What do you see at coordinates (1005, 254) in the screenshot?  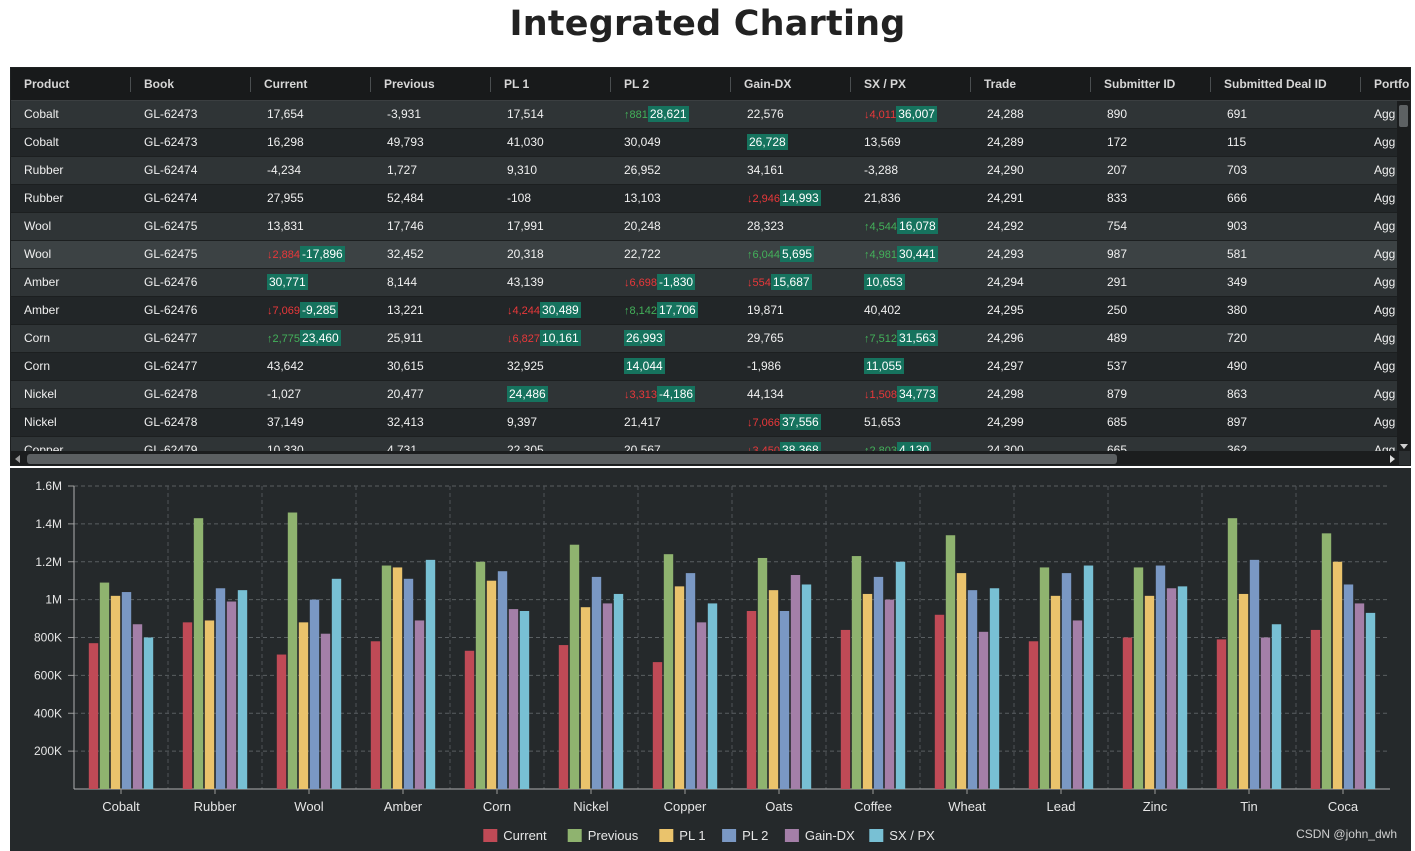 I see `table-cell: 24,293` at bounding box center [1005, 254].